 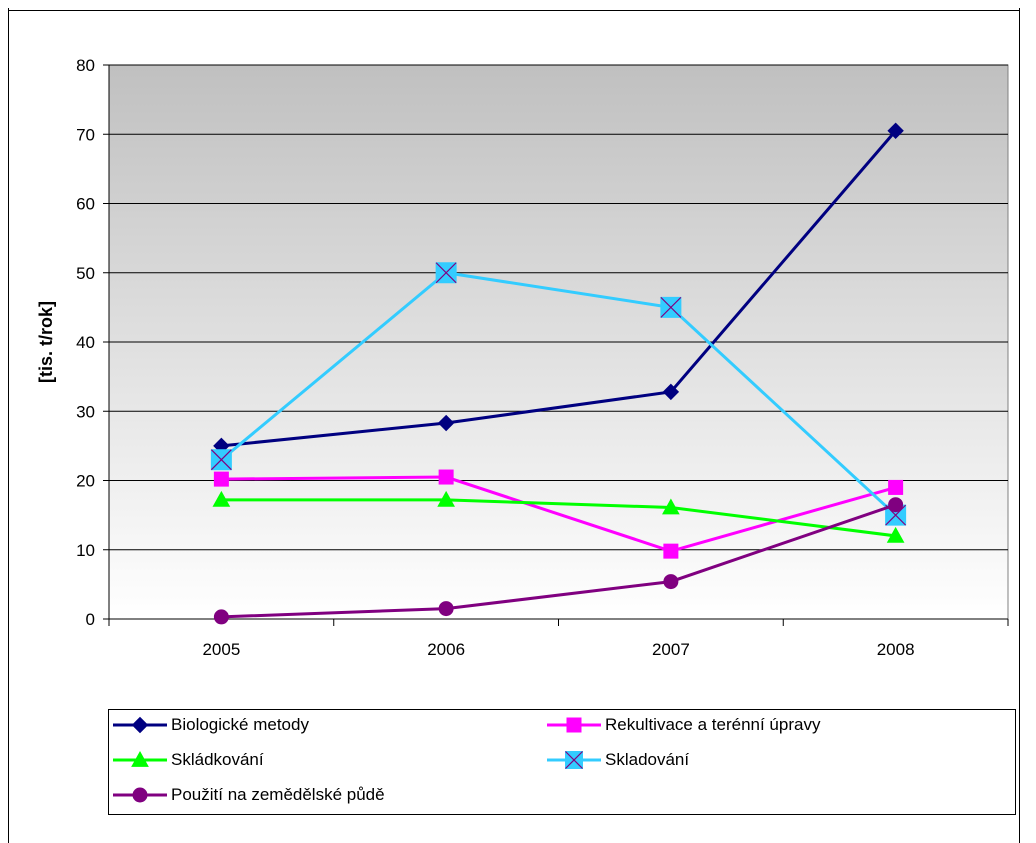 I want to click on y-tick-label: 30, so click(x=85, y=411).